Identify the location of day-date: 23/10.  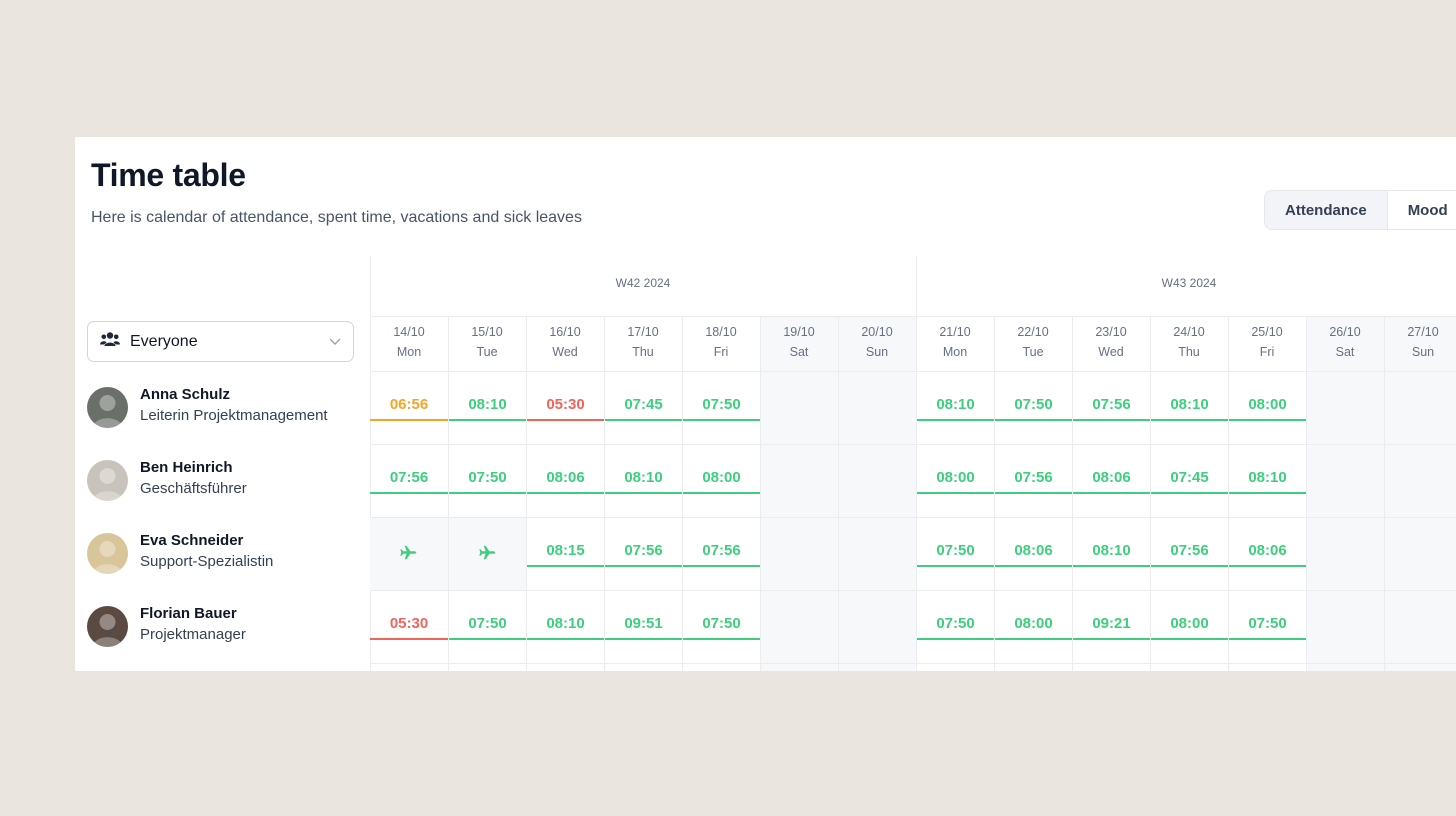
(1111, 332).